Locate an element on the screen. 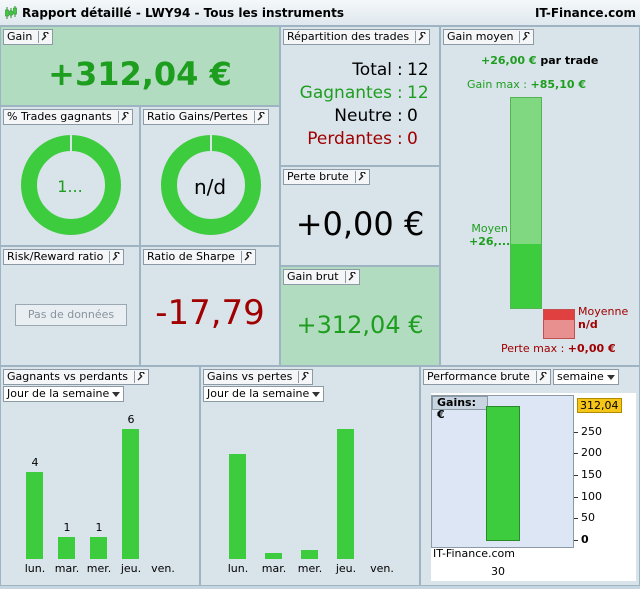 The width and height of the screenshot is (640, 589). gain-brut-value: +312,04 € is located at coordinates (360, 325).